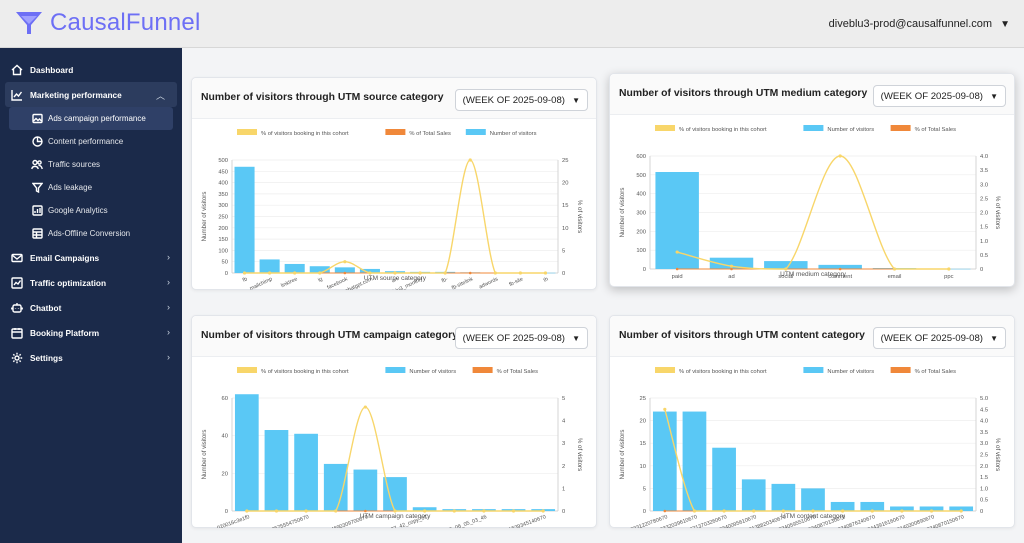  I want to click on app-logo: CausalFunnel, so click(107, 23).